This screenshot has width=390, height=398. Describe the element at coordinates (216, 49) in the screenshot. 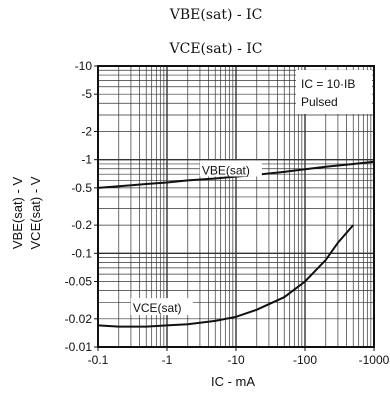

I see `chart-title-line-2: VCE(sat) - IC` at that location.